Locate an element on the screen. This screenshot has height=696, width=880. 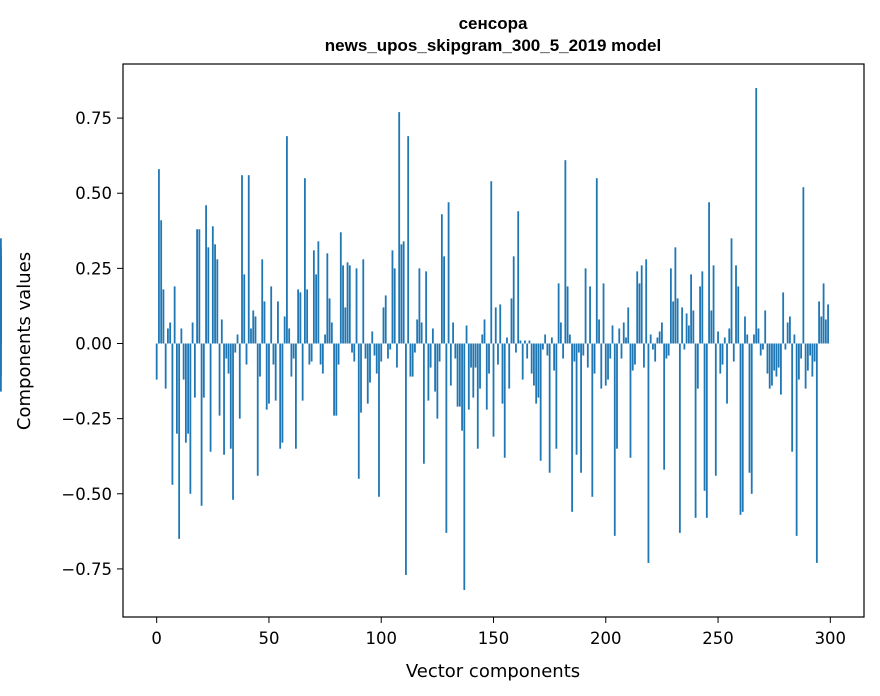
x-tick-label: 200 is located at coordinates (606, 638).